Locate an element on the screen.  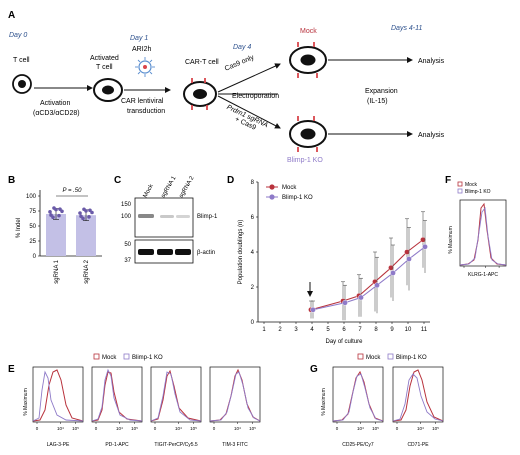
panelD-ytick-label: 8 is located at coordinates (253, 183).